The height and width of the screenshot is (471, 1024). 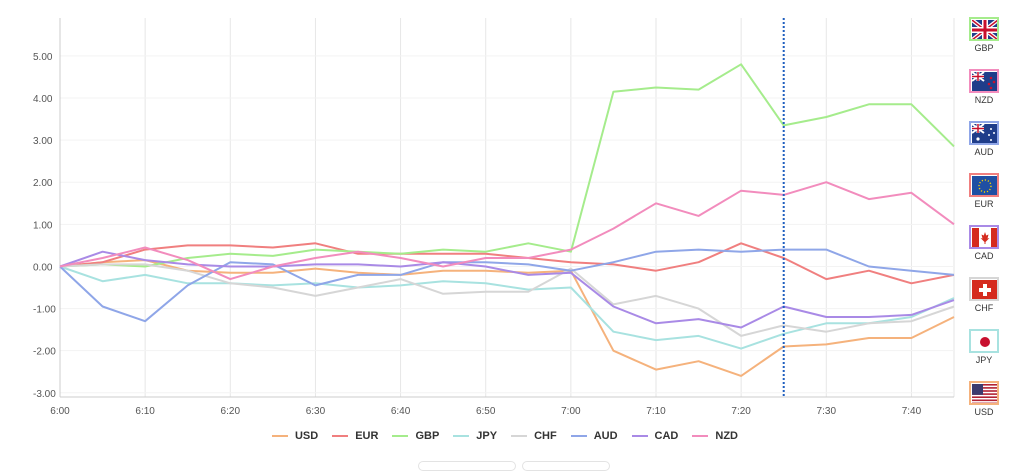 What do you see at coordinates (43, 141) in the screenshot?
I see `y-tick-label: 3.00` at bounding box center [43, 141].